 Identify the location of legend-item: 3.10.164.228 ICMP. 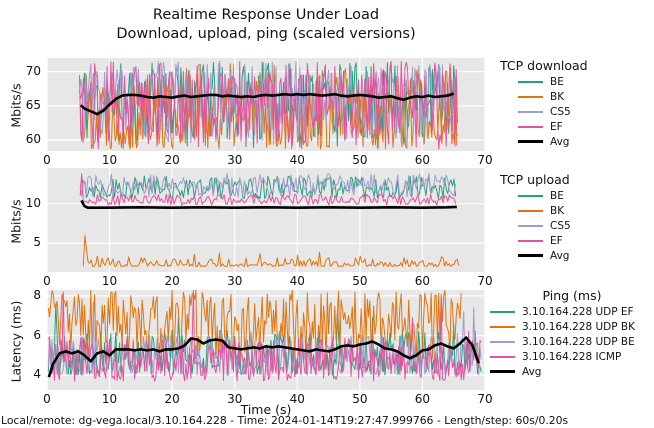
(572, 356).